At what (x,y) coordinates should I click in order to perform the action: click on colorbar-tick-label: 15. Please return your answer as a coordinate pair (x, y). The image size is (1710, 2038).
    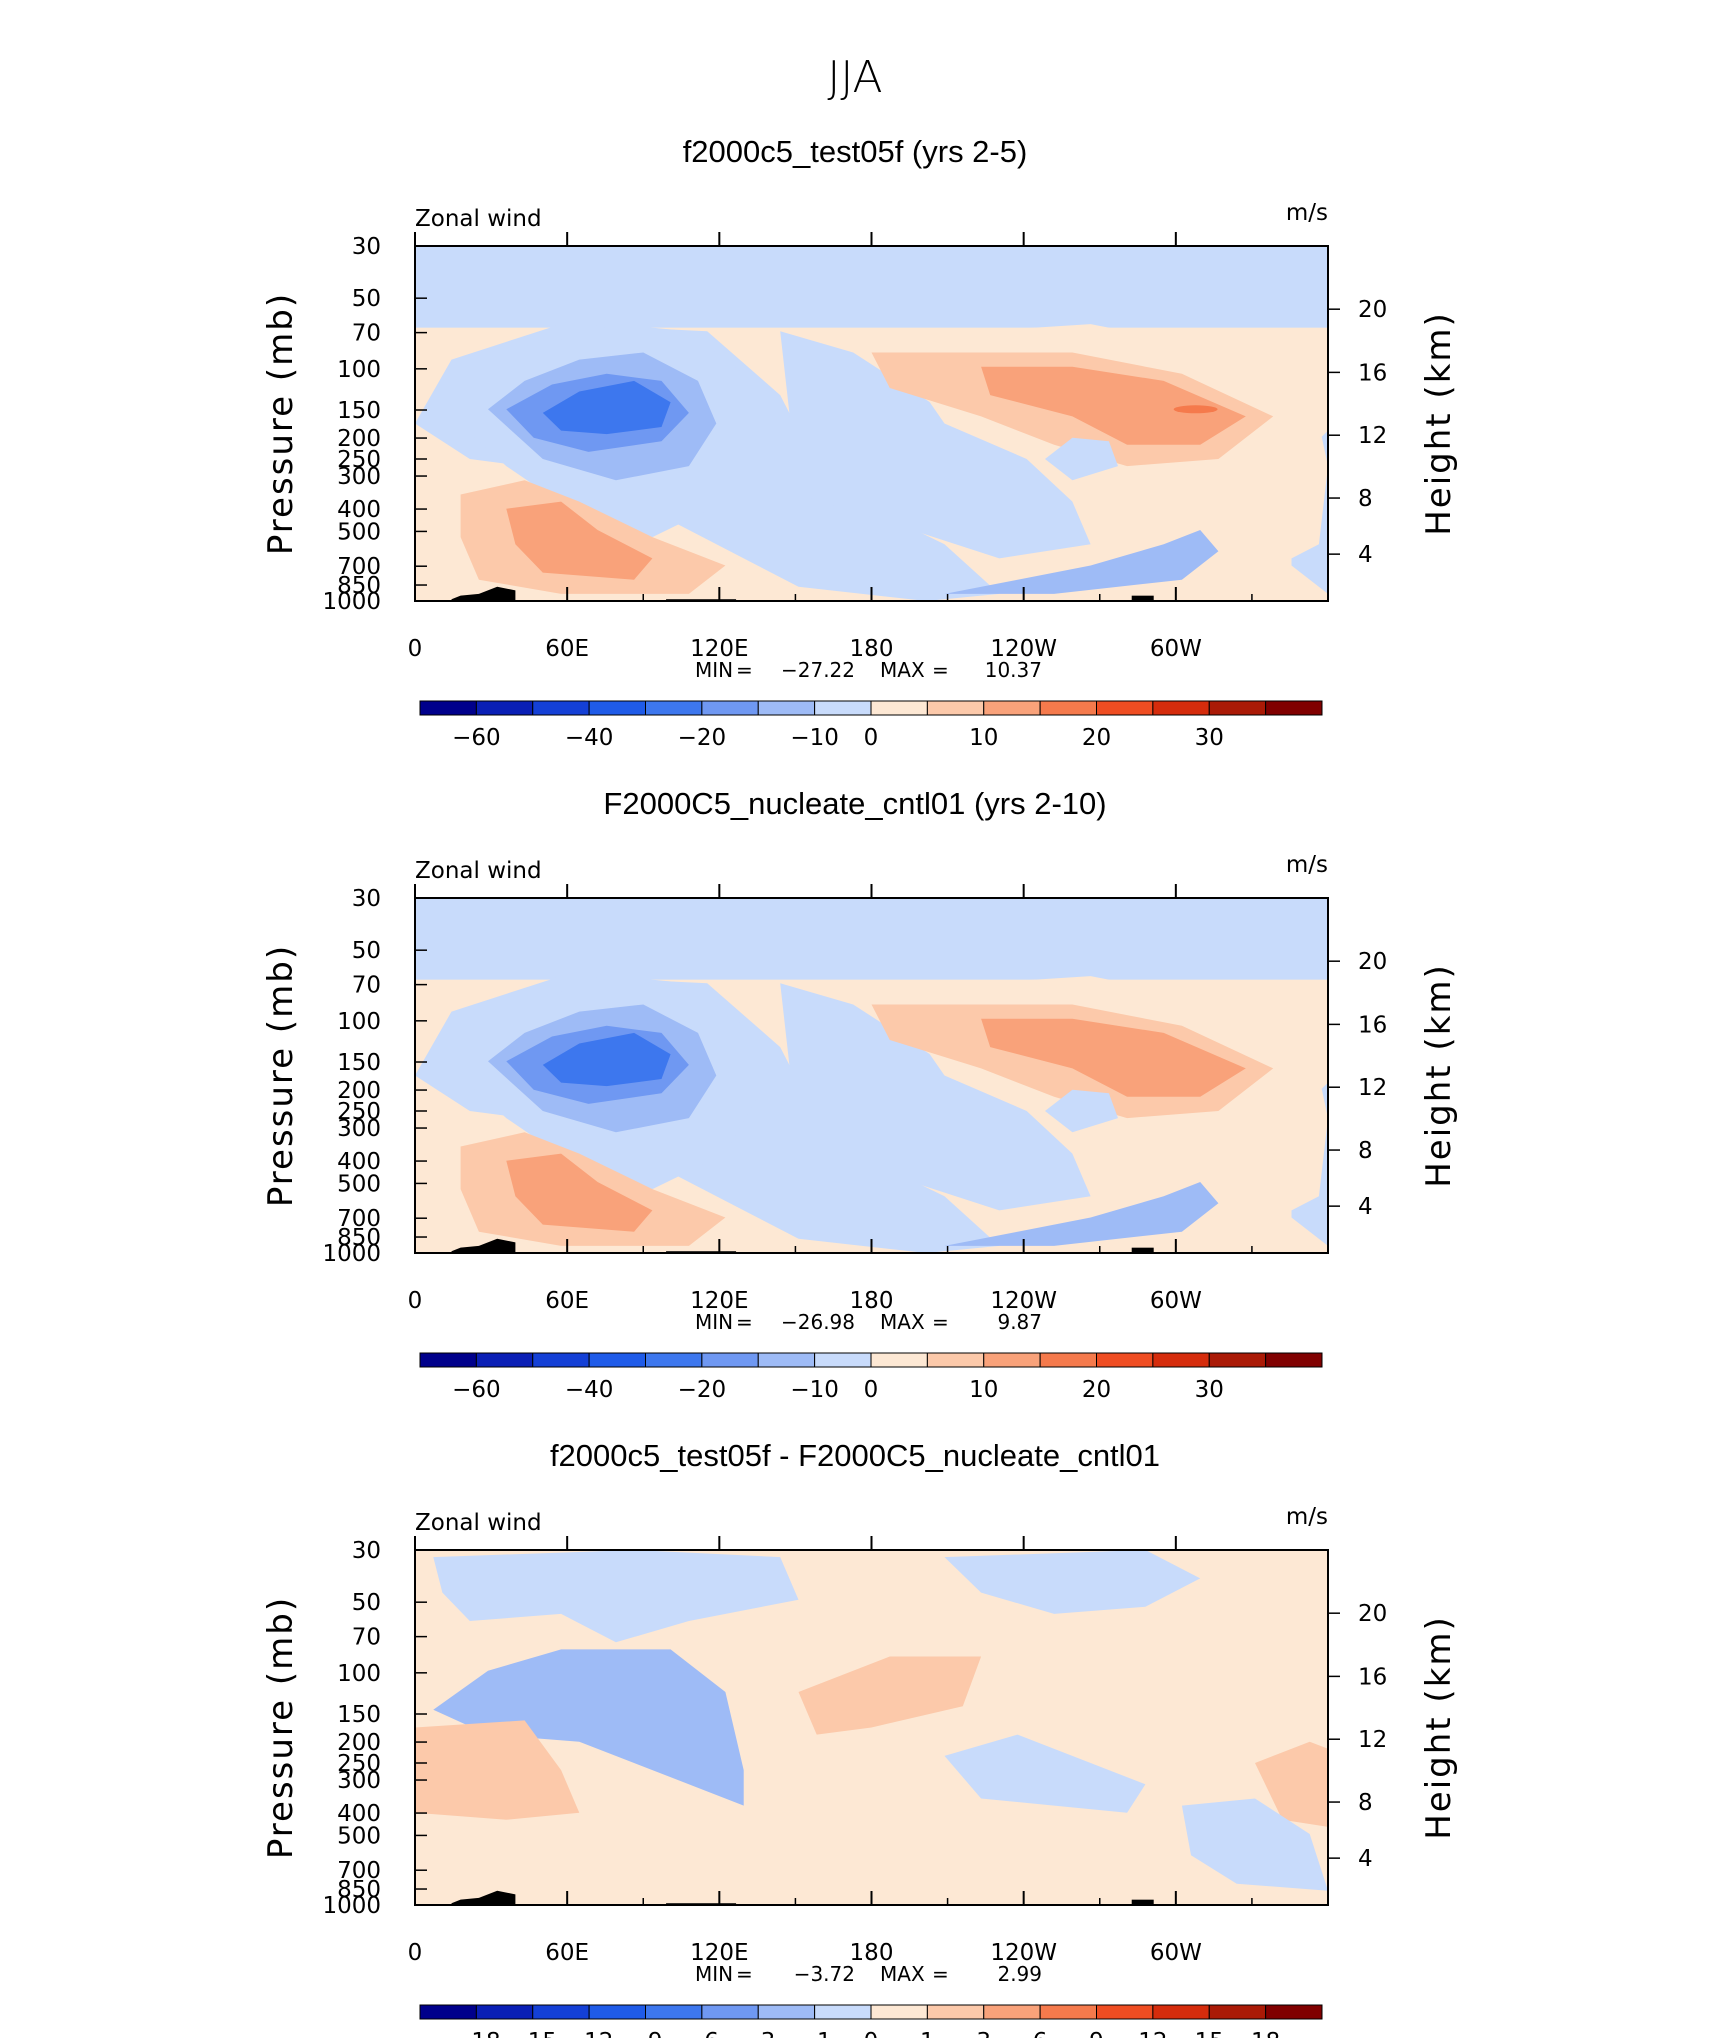
    Looking at the image, I should click on (1209, 2033).